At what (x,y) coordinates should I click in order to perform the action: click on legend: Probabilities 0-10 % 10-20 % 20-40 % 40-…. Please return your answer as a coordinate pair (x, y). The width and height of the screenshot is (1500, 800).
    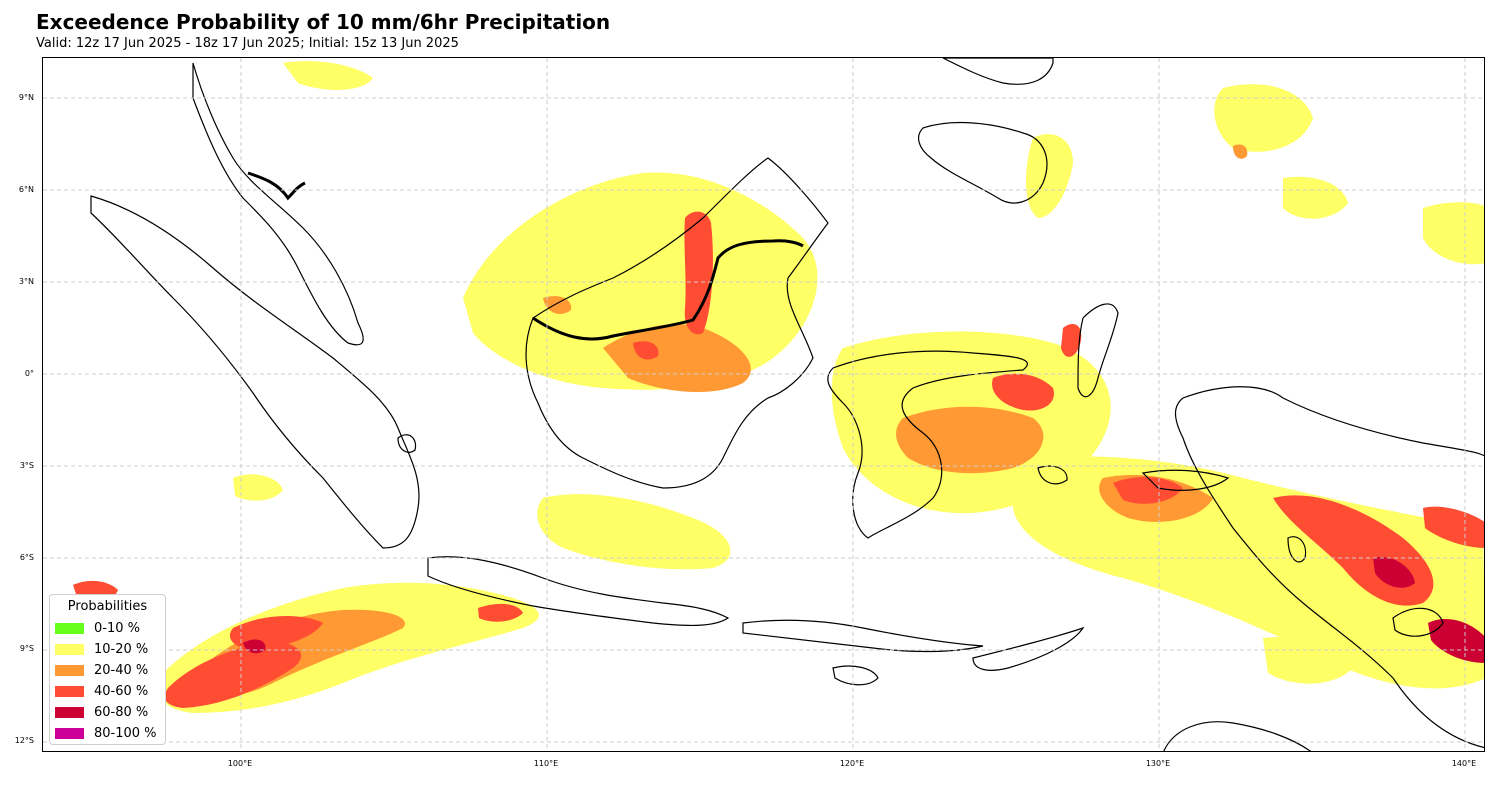
    Looking at the image, I should click on (107, 669).